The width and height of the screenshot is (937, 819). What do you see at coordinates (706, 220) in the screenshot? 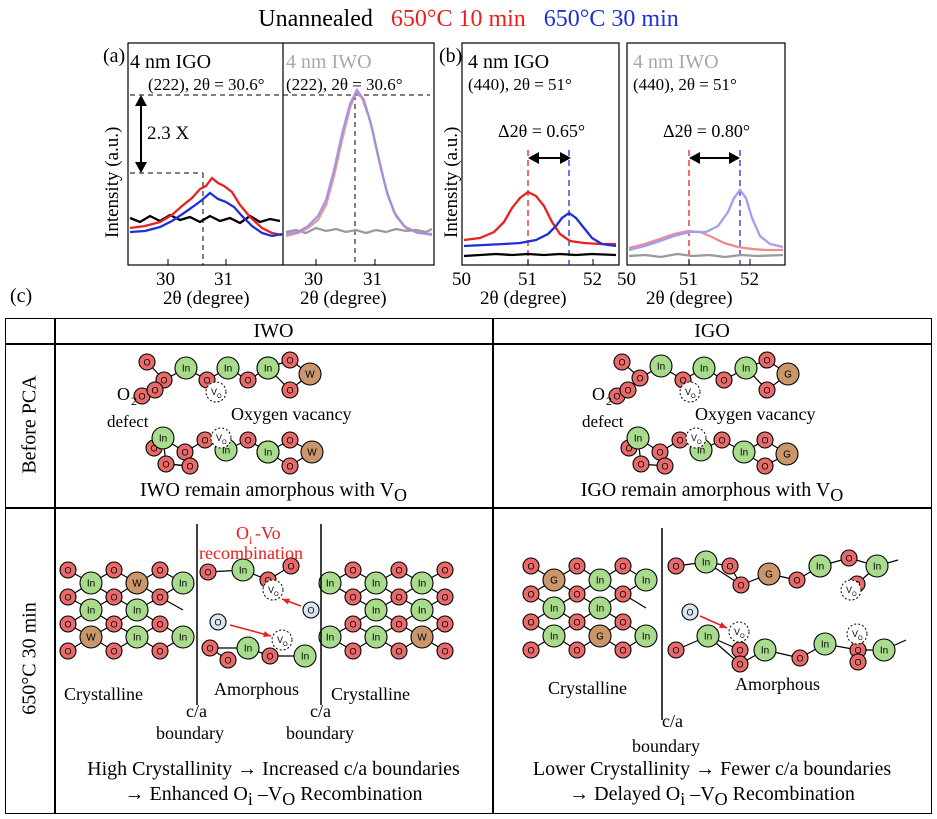
I see `curve-iwo440-30min` at bounding box center [706, 220].